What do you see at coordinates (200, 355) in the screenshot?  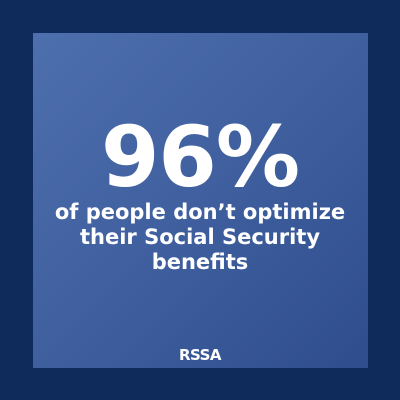 I see `logo: RSSA` at bounding box center [200, 355].